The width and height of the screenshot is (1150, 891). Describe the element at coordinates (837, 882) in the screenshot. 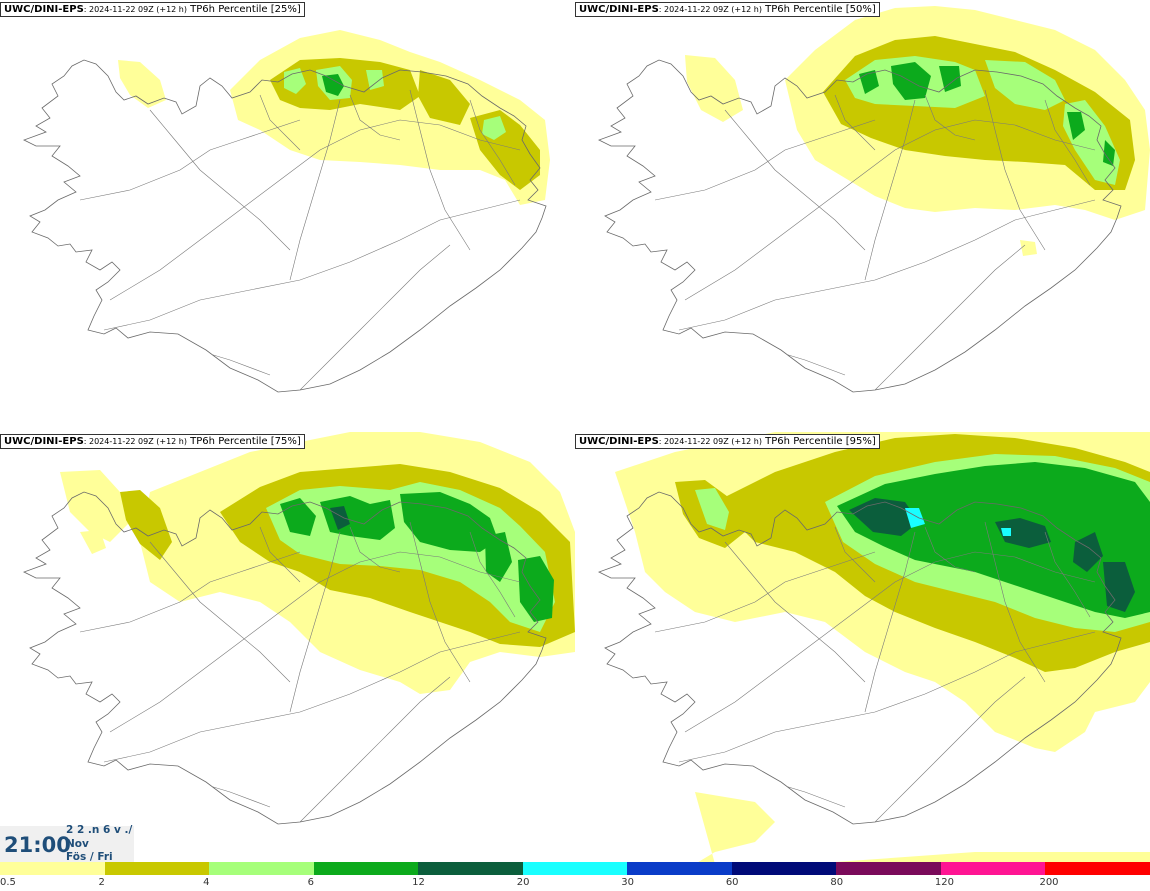

I see `legend-tick-label: 80` at that location.